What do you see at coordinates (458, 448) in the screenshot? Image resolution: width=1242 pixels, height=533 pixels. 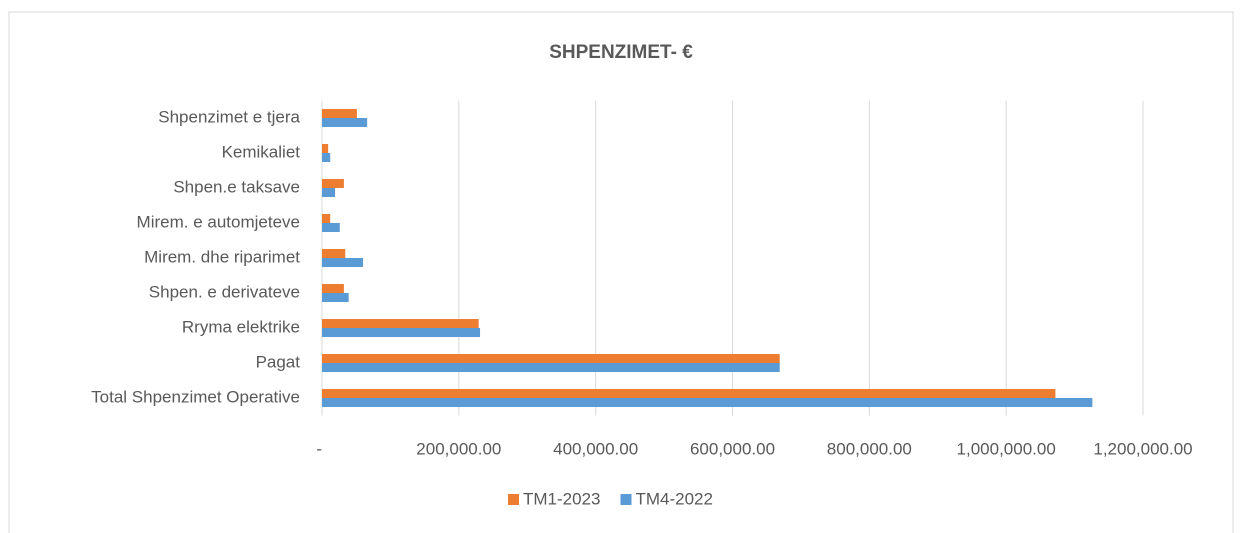 I see `x-tick-label: 200,000.00` at bounding box center [458, 448].